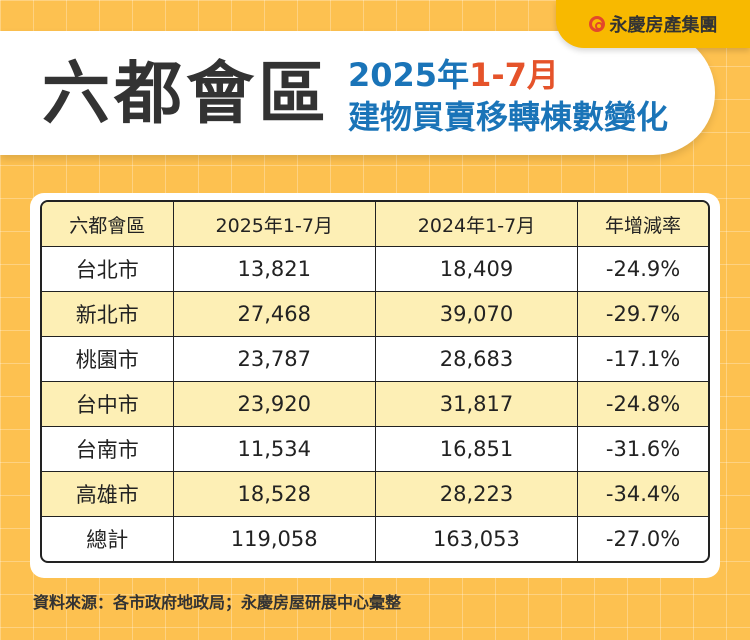  I want to click on page-title: 六都會區, so click(186, 94).